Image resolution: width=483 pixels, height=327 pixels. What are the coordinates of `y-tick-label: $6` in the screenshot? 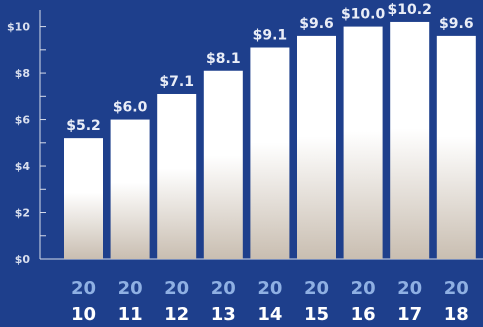 It's located at (23, 120).